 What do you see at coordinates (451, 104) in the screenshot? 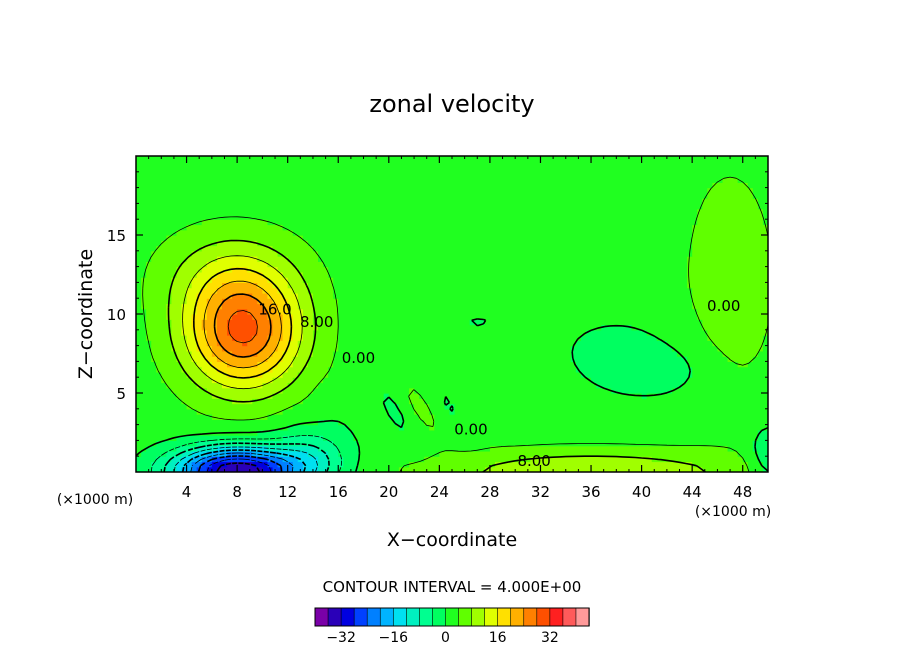
I see `chart-title: zonal velocity` at bounding box center [451, 104].